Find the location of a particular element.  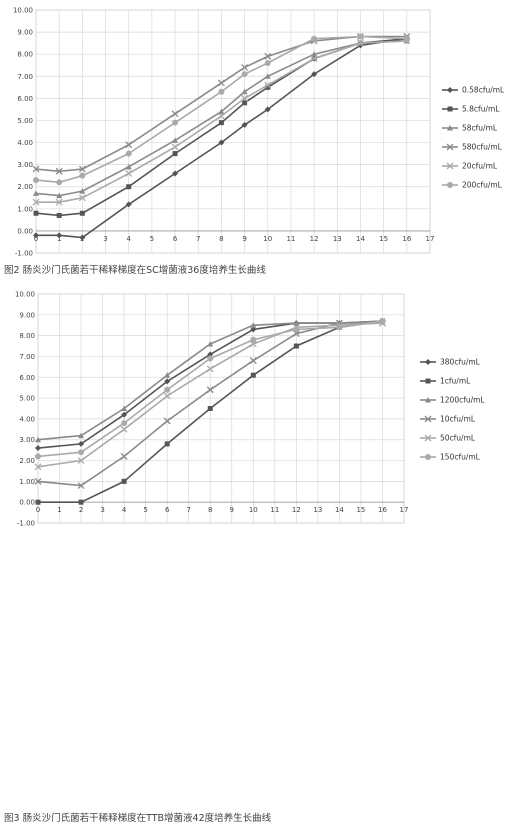

legend-entry: 20cfu/mL is located at coordinates (470, 166).